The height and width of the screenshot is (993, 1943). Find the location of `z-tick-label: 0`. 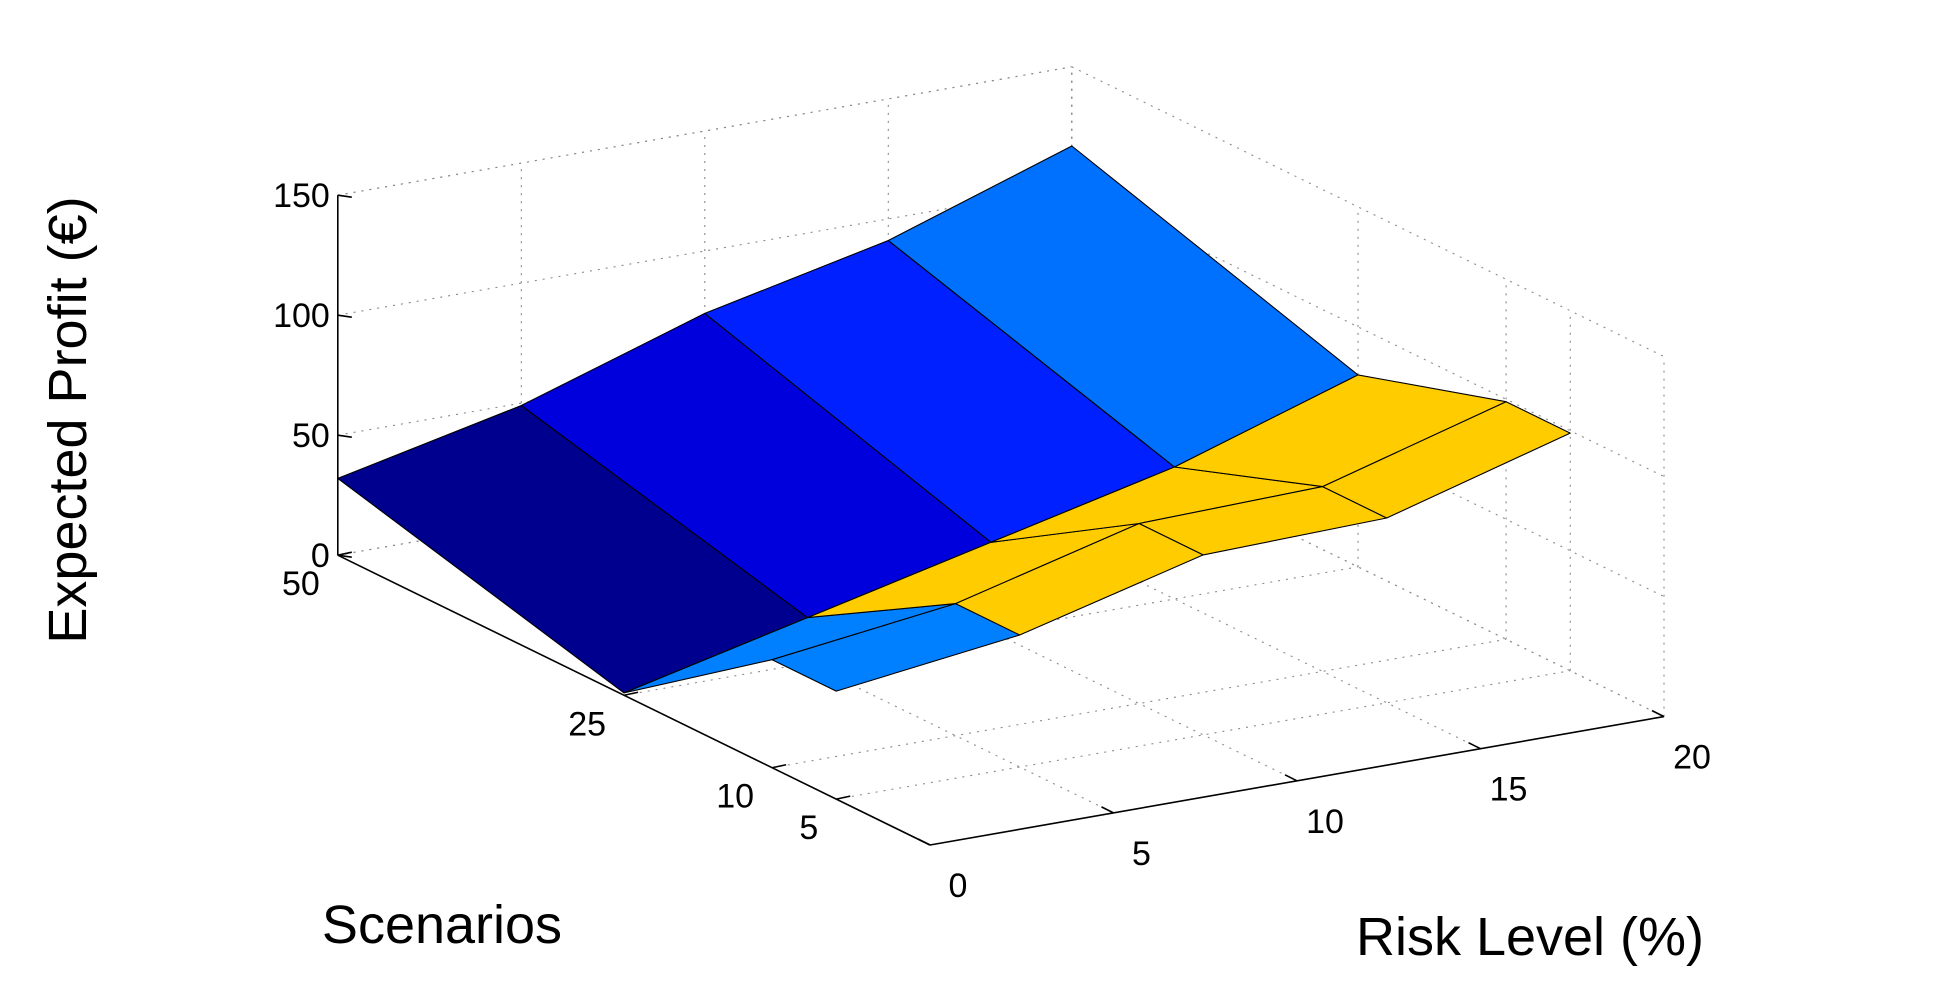

z-tick-label: 0 is located at coordinates (320, 556).